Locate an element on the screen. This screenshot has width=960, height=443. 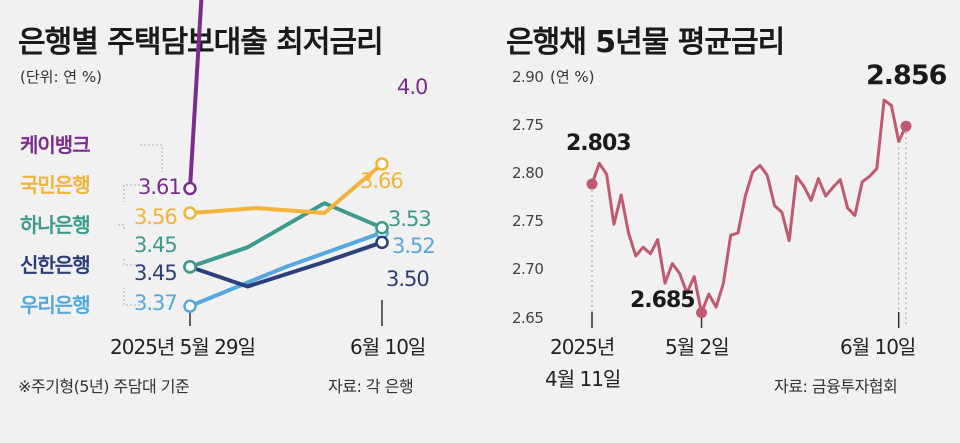
series-label-kb: 국민은행 is located at coordinates (55, 185).